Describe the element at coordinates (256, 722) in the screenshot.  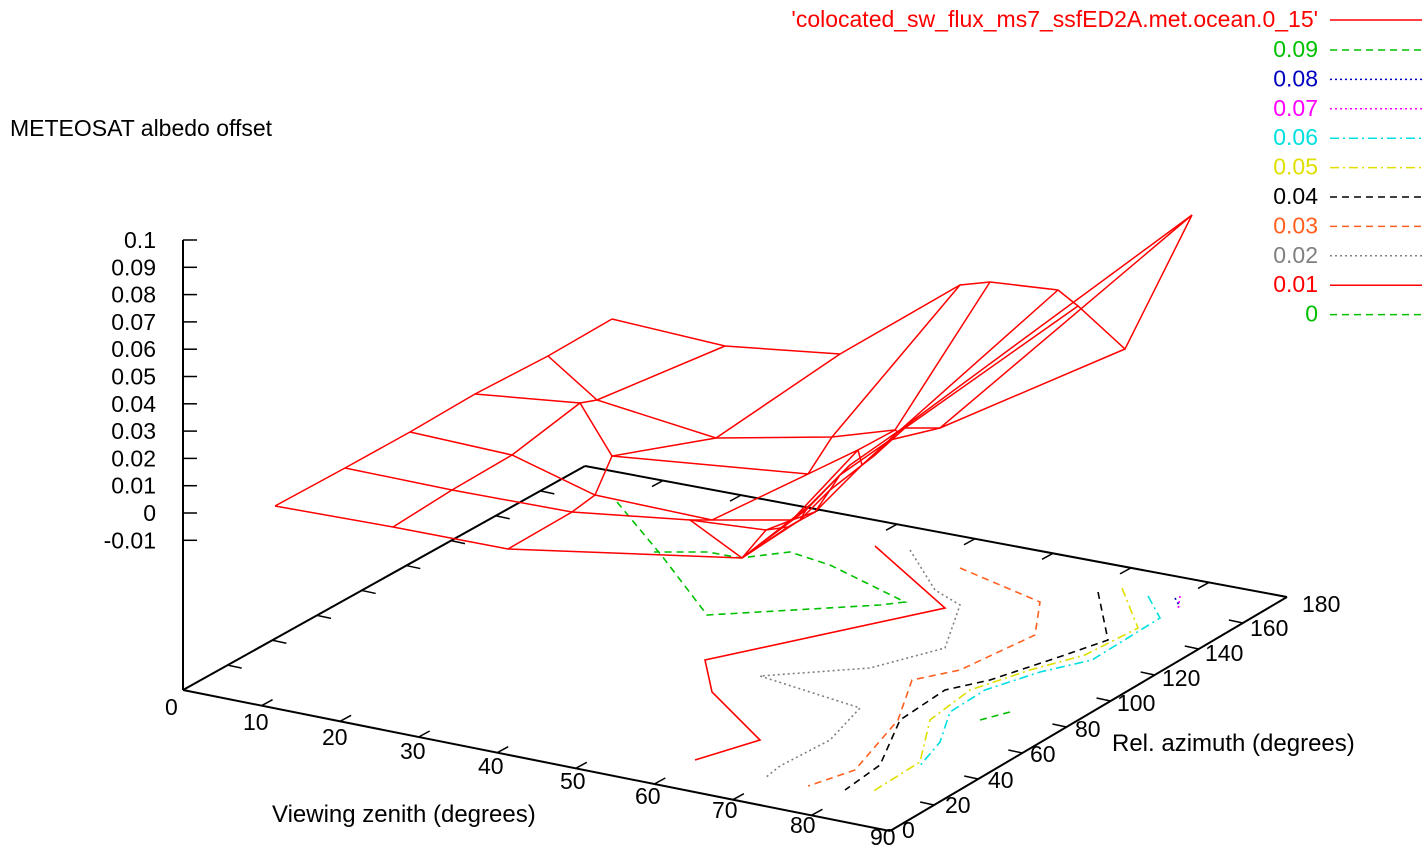
I see `x-tick-label: 10` at that location.